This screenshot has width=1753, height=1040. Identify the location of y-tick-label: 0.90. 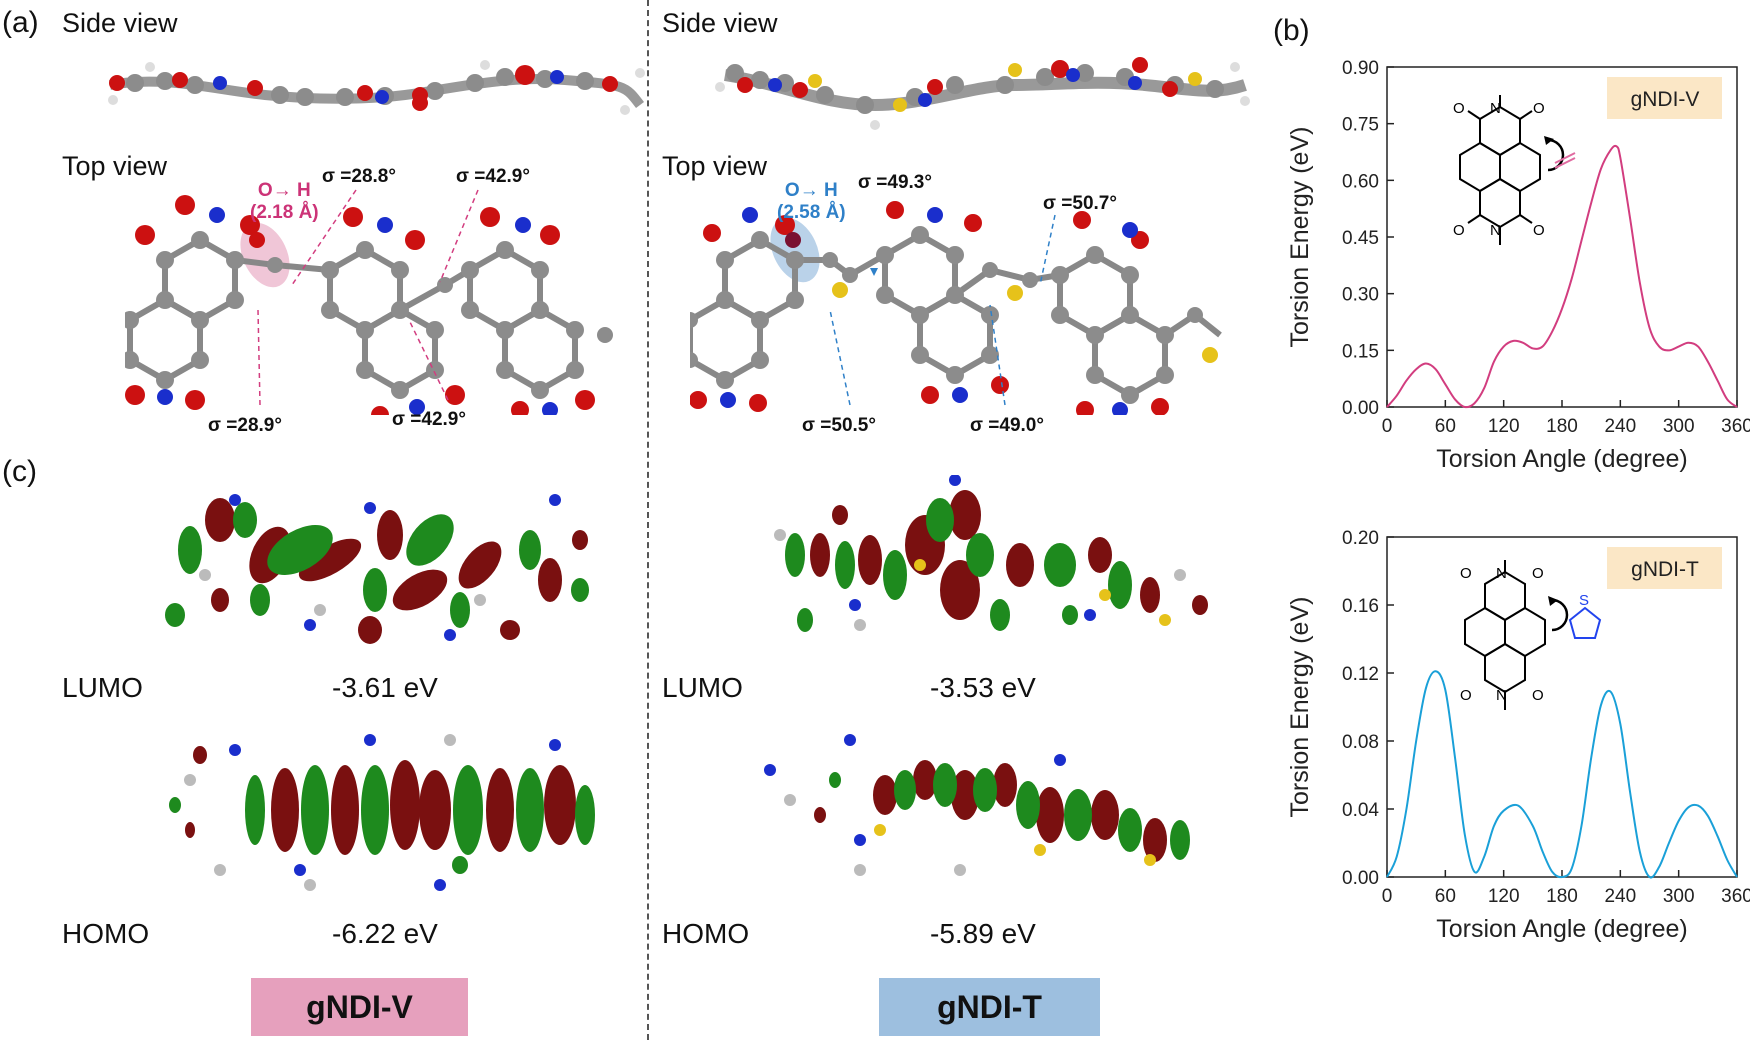
(1360, 68).